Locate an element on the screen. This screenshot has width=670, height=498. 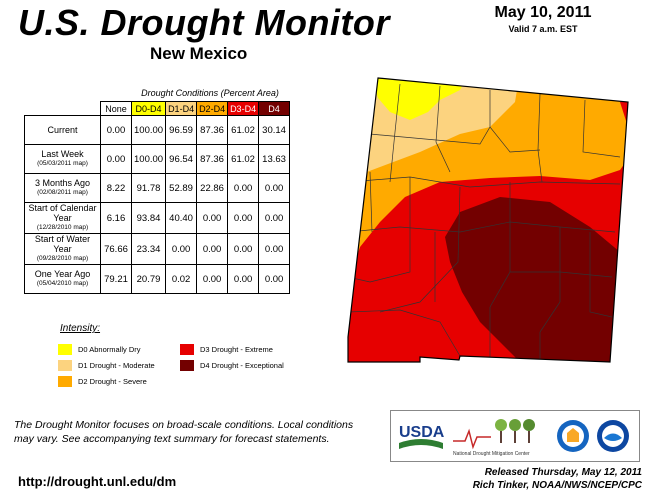
drought-monitor-link: http://drought.unl.edu/dm is located at coordinates (97, 481).